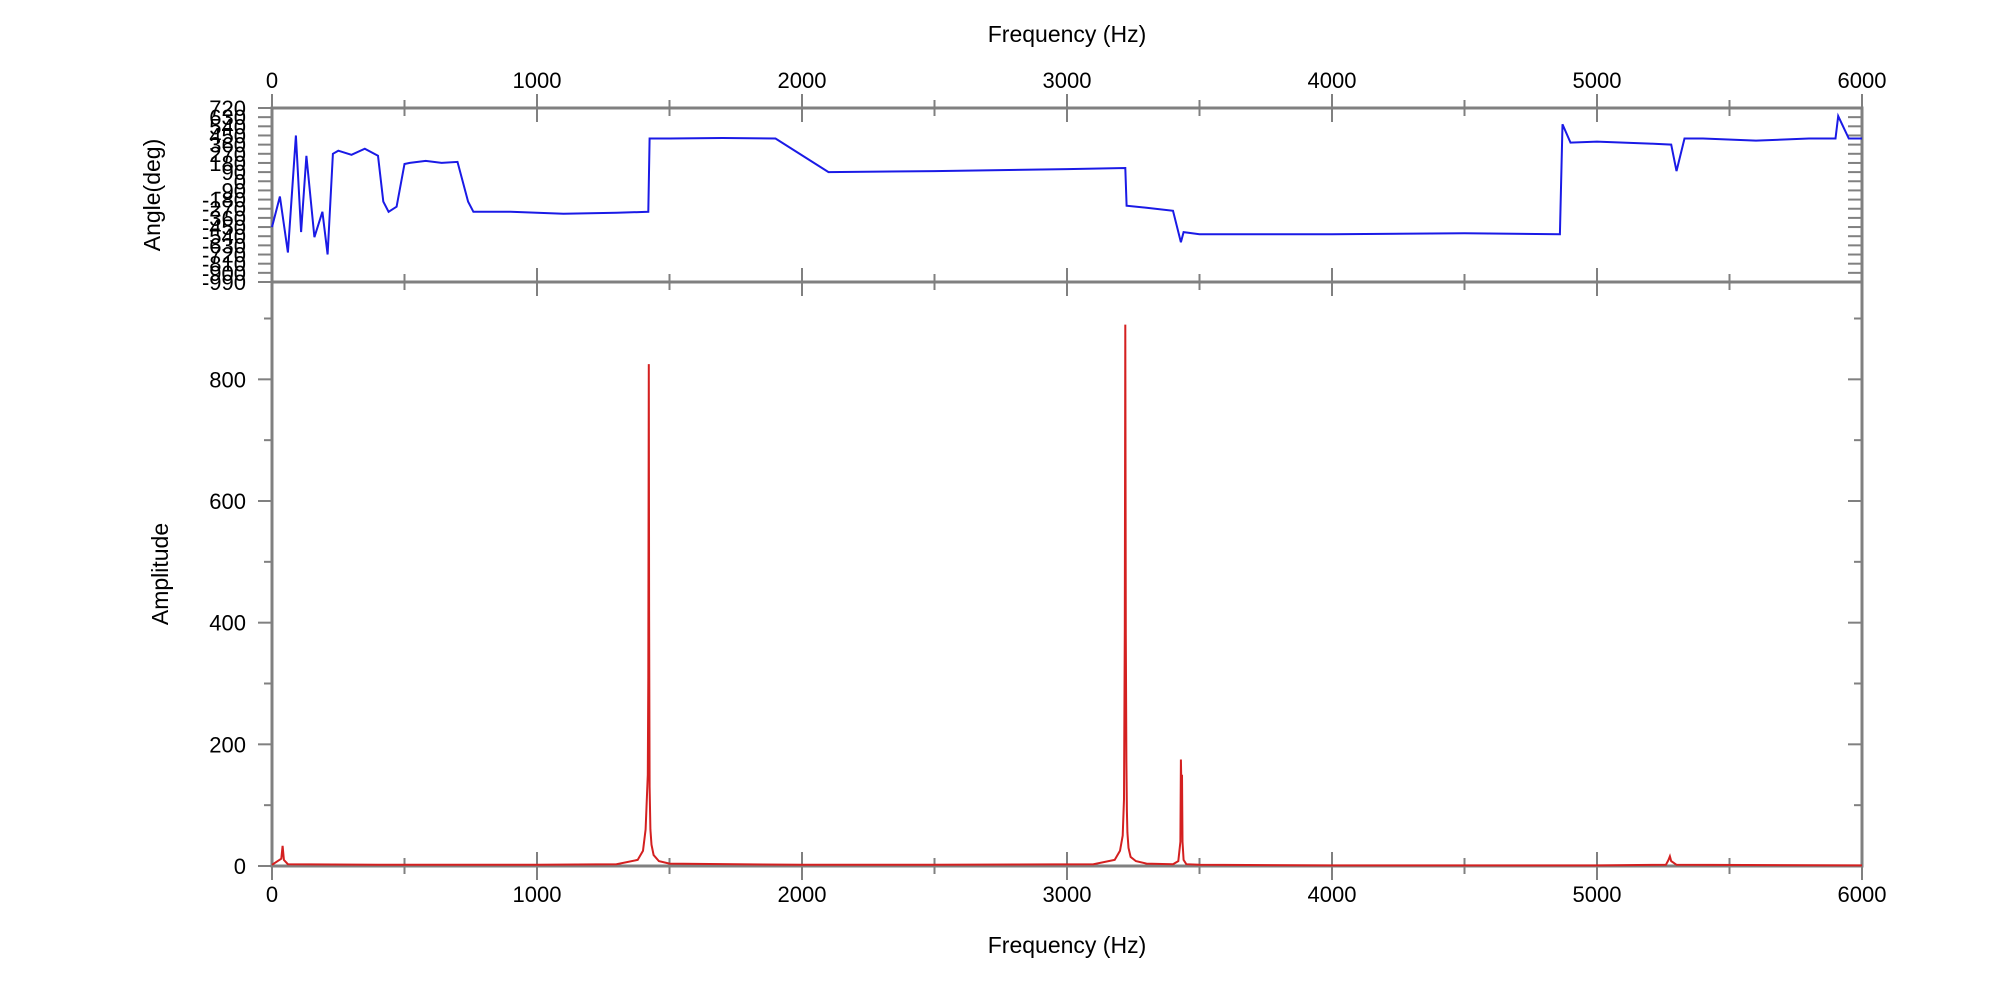  I want to click on phase-x-tick-label: 4000, so click(1332, 80).